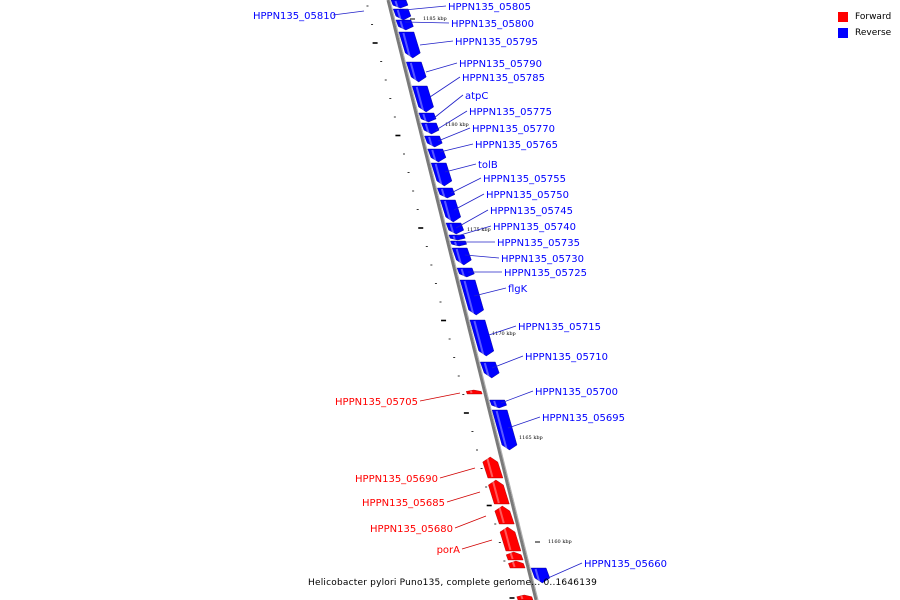 The image size is (900, 600). I want to click on scale-label: 1170 kbp, so click(504, 334).